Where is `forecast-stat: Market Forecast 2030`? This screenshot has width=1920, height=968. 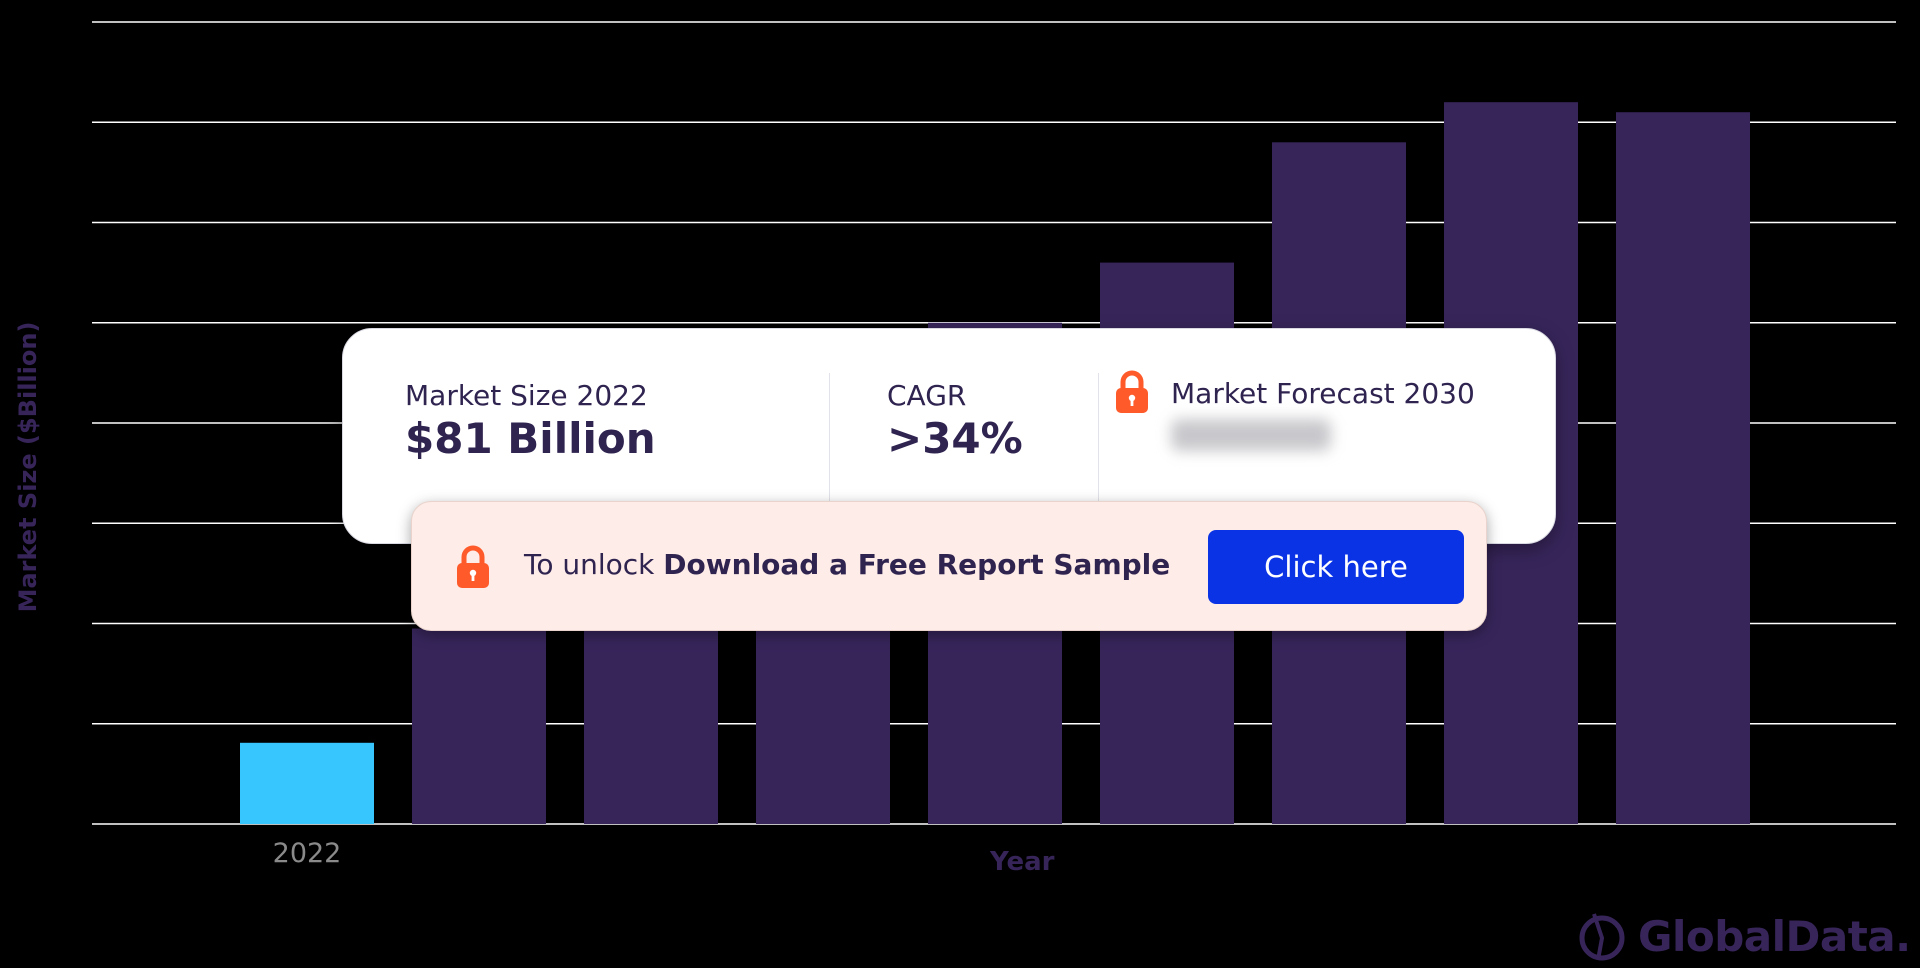
forecast-stat: Market Forecast 2030 is located at coordinates (1323, 414).